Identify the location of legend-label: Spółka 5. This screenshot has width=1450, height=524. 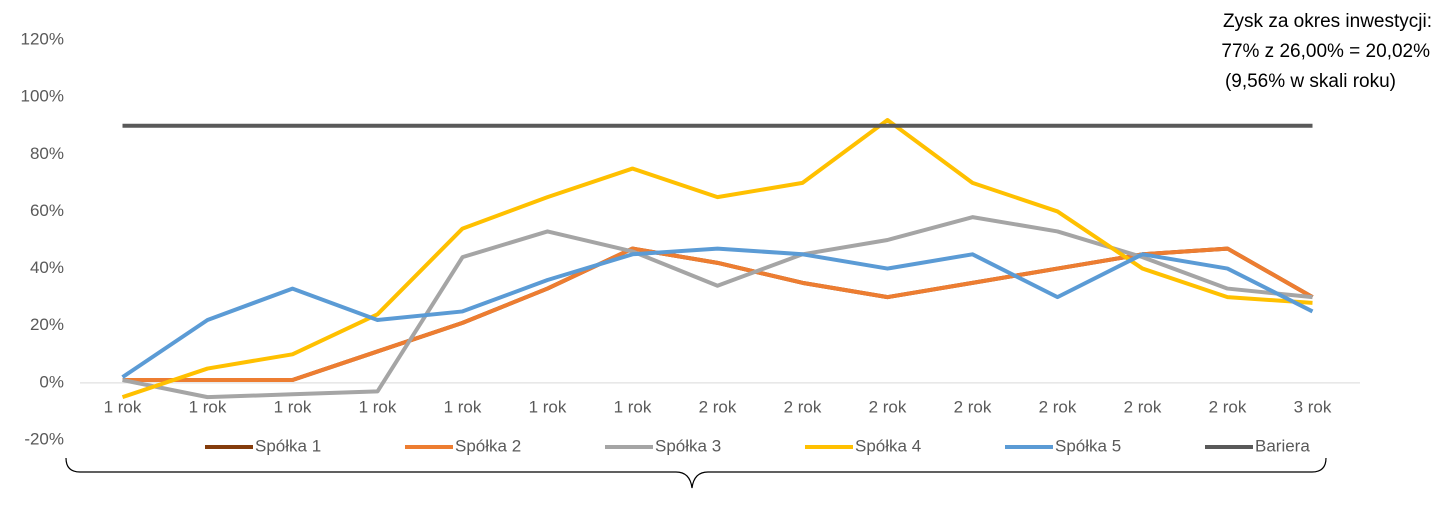
(1088, 445).